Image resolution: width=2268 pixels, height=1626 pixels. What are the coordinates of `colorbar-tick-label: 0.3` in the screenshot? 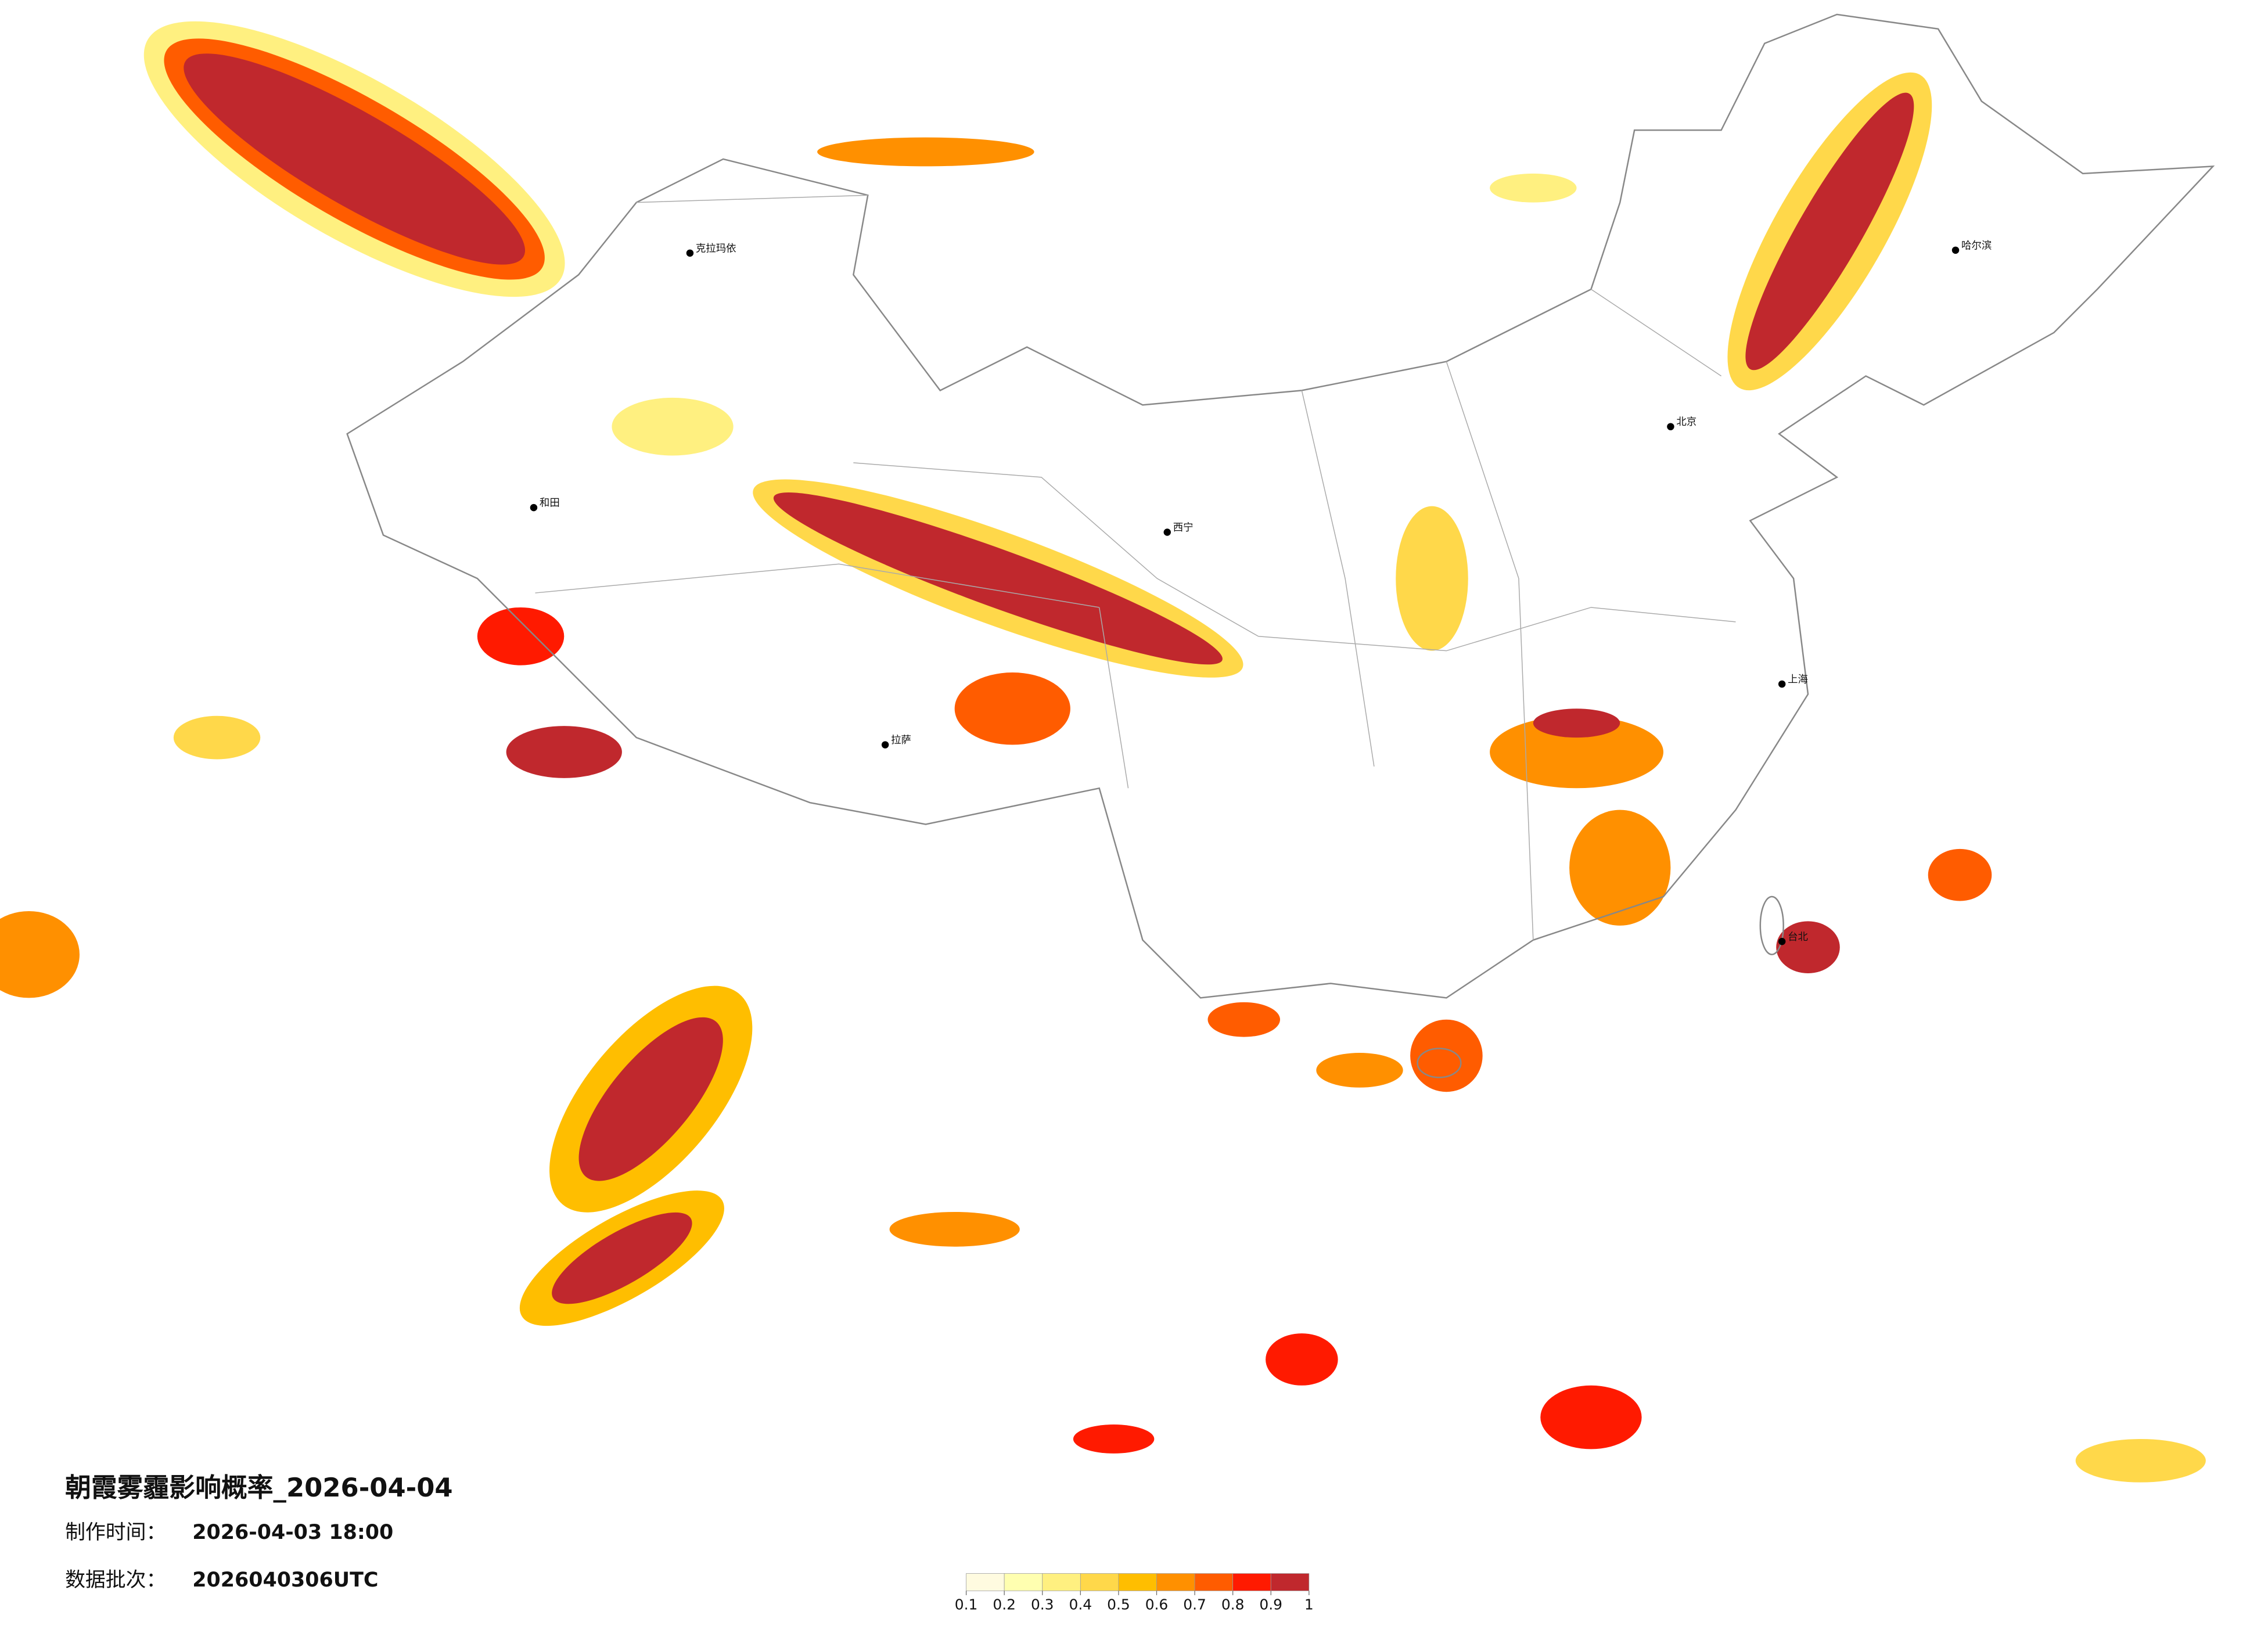 It's located at (1042, 1604).